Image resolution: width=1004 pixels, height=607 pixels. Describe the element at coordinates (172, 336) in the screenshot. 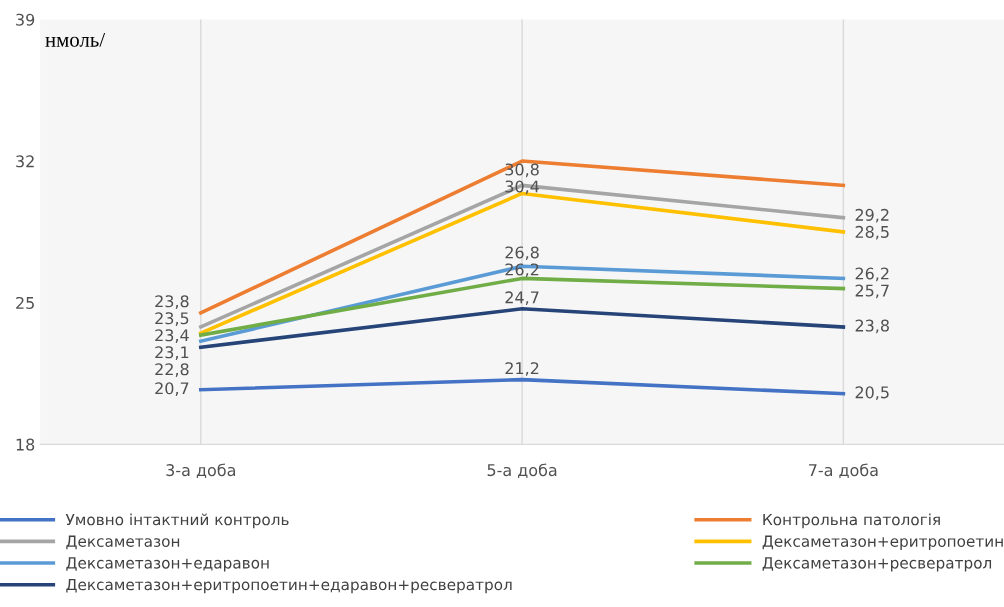

I see `data-label: 23,4` at that location.